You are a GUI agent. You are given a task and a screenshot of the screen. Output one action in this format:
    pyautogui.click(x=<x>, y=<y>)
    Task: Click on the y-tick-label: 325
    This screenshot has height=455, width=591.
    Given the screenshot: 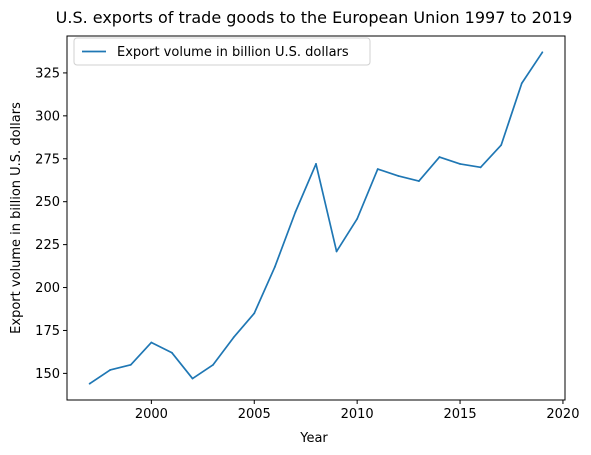 What is the action you would take?
    pyautogui.click(x=47, y=73)
    